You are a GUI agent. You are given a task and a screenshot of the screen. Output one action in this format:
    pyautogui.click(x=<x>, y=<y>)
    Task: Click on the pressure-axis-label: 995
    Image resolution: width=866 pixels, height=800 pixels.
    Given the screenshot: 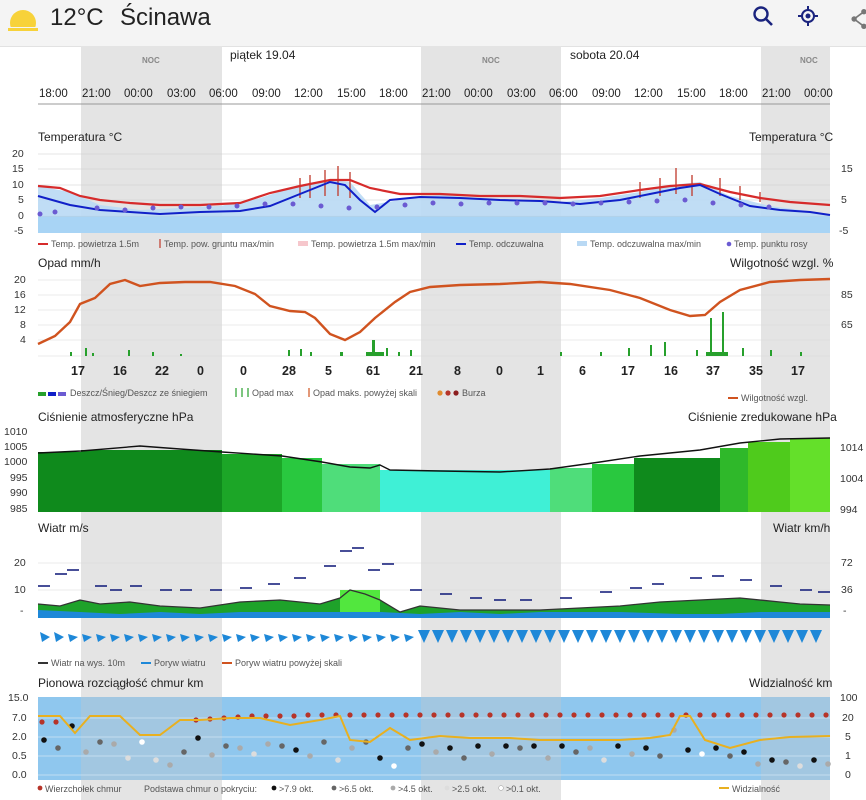 What is the action you would take?
    pyautogui.click(x=19, y=478)
    